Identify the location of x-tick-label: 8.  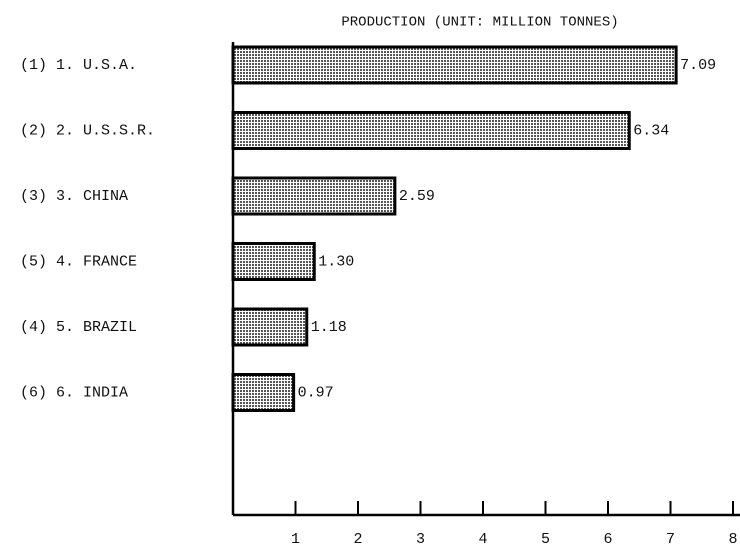
(732, 539).